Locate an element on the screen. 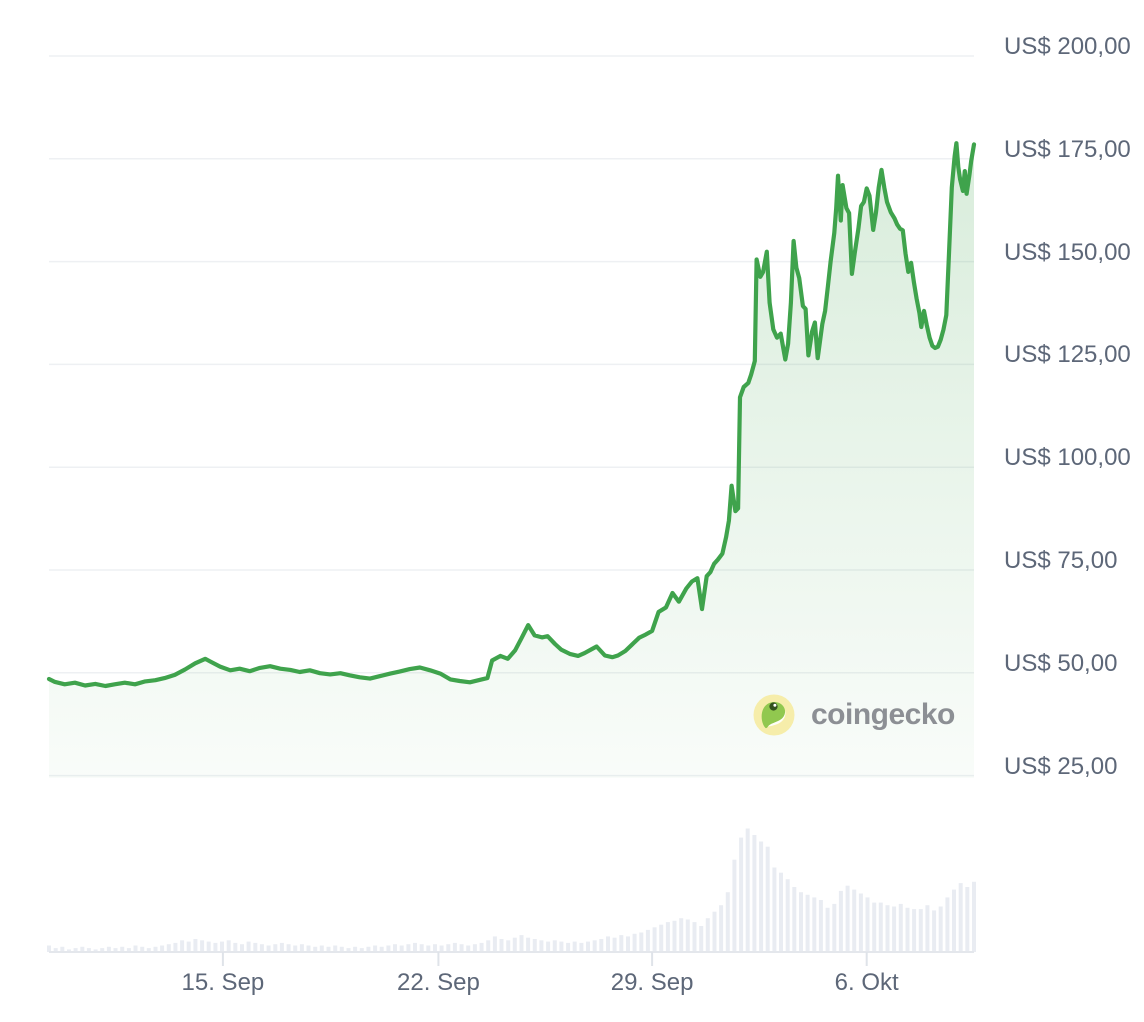  x-axis-label: 6. Okt is located at coordinates (866, 982).